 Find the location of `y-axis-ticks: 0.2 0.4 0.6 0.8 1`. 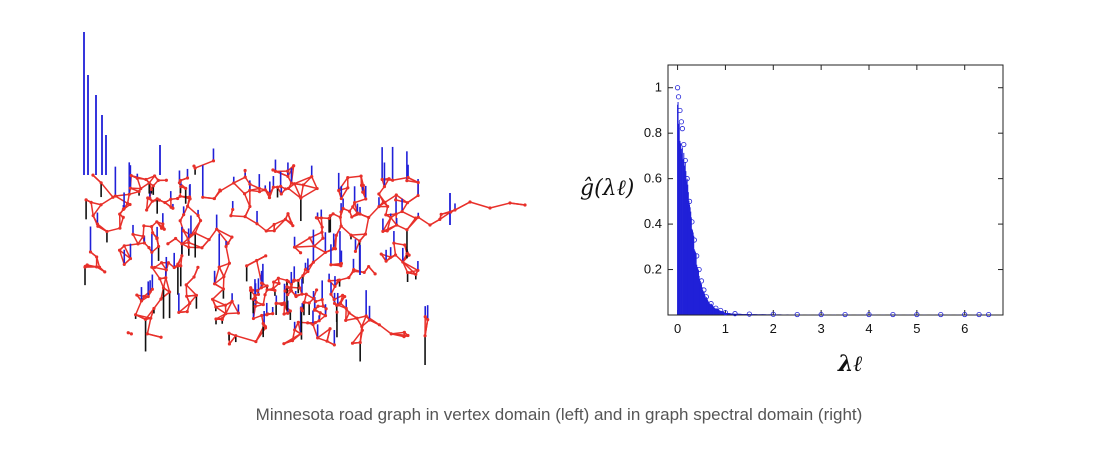

y-axis-ticks: 0.2 0.4 0.6 0.8 1 is located at coordinates (823, 178).